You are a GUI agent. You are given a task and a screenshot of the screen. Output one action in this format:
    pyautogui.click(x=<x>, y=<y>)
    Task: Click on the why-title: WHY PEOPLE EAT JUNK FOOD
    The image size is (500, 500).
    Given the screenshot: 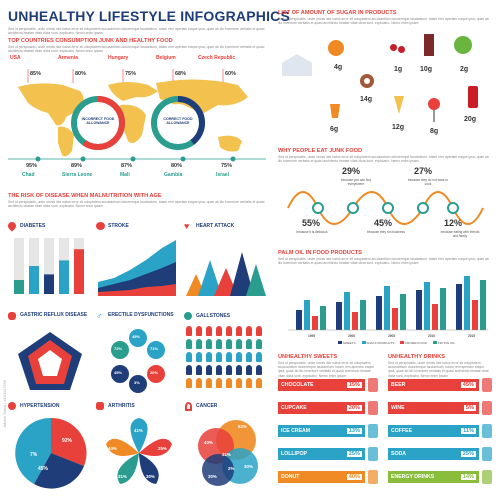 What is the action you would take?
    pyautogui.click(x=320, y=151)
    